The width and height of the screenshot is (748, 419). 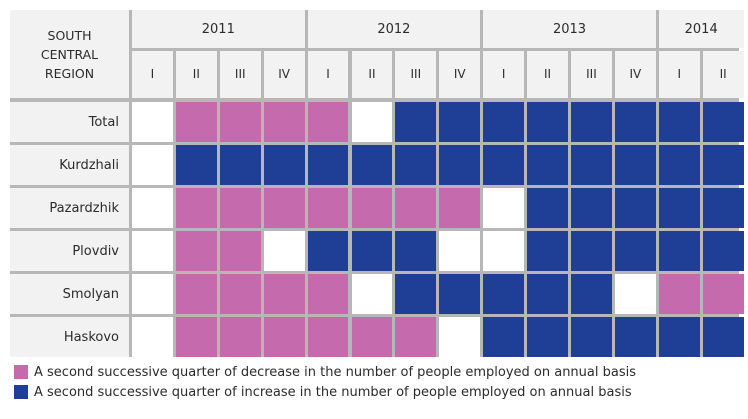 I want to click on legend-swatch, so click(x=21, y=372).